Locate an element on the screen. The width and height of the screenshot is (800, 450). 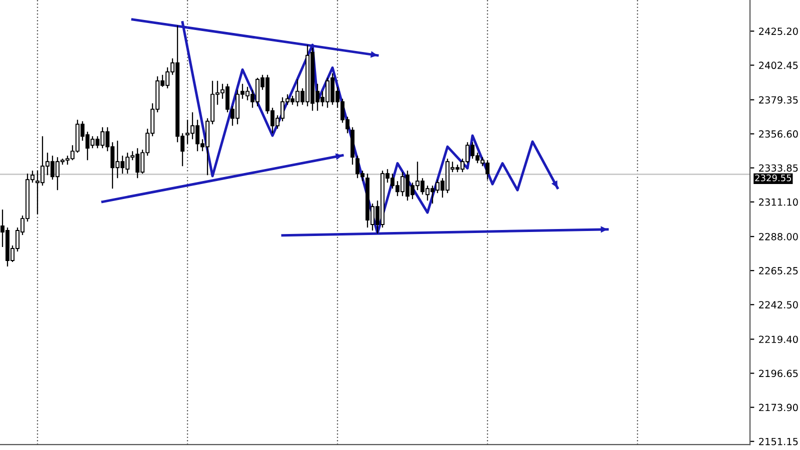
y-tick-label: 2196.65 is located at coordinates (778, 374).